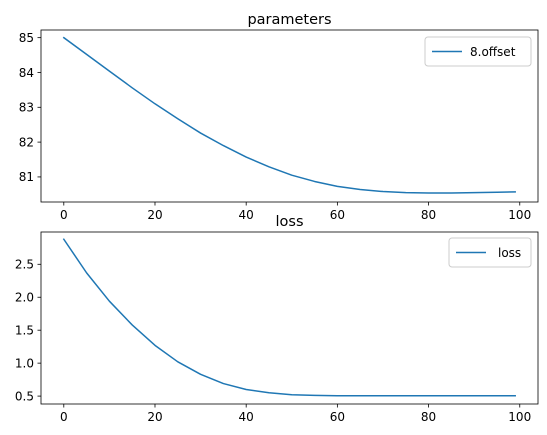 The image size is (547, 435). Describe the element at coordinates (24, 363) in the screenshot. I see `loss-y-tick-label: 1.0` at that location.